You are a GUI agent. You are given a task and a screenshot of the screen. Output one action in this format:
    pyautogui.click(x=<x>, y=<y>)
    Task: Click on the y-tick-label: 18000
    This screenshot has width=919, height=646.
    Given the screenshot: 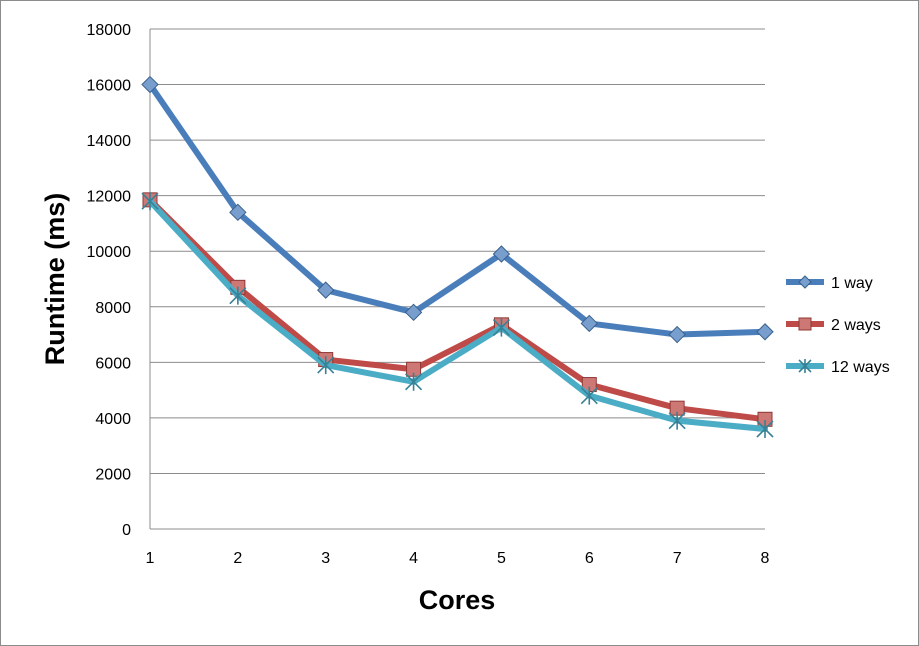 What is the action you would take?
    pyautogui.click(x=109, y=30)
    